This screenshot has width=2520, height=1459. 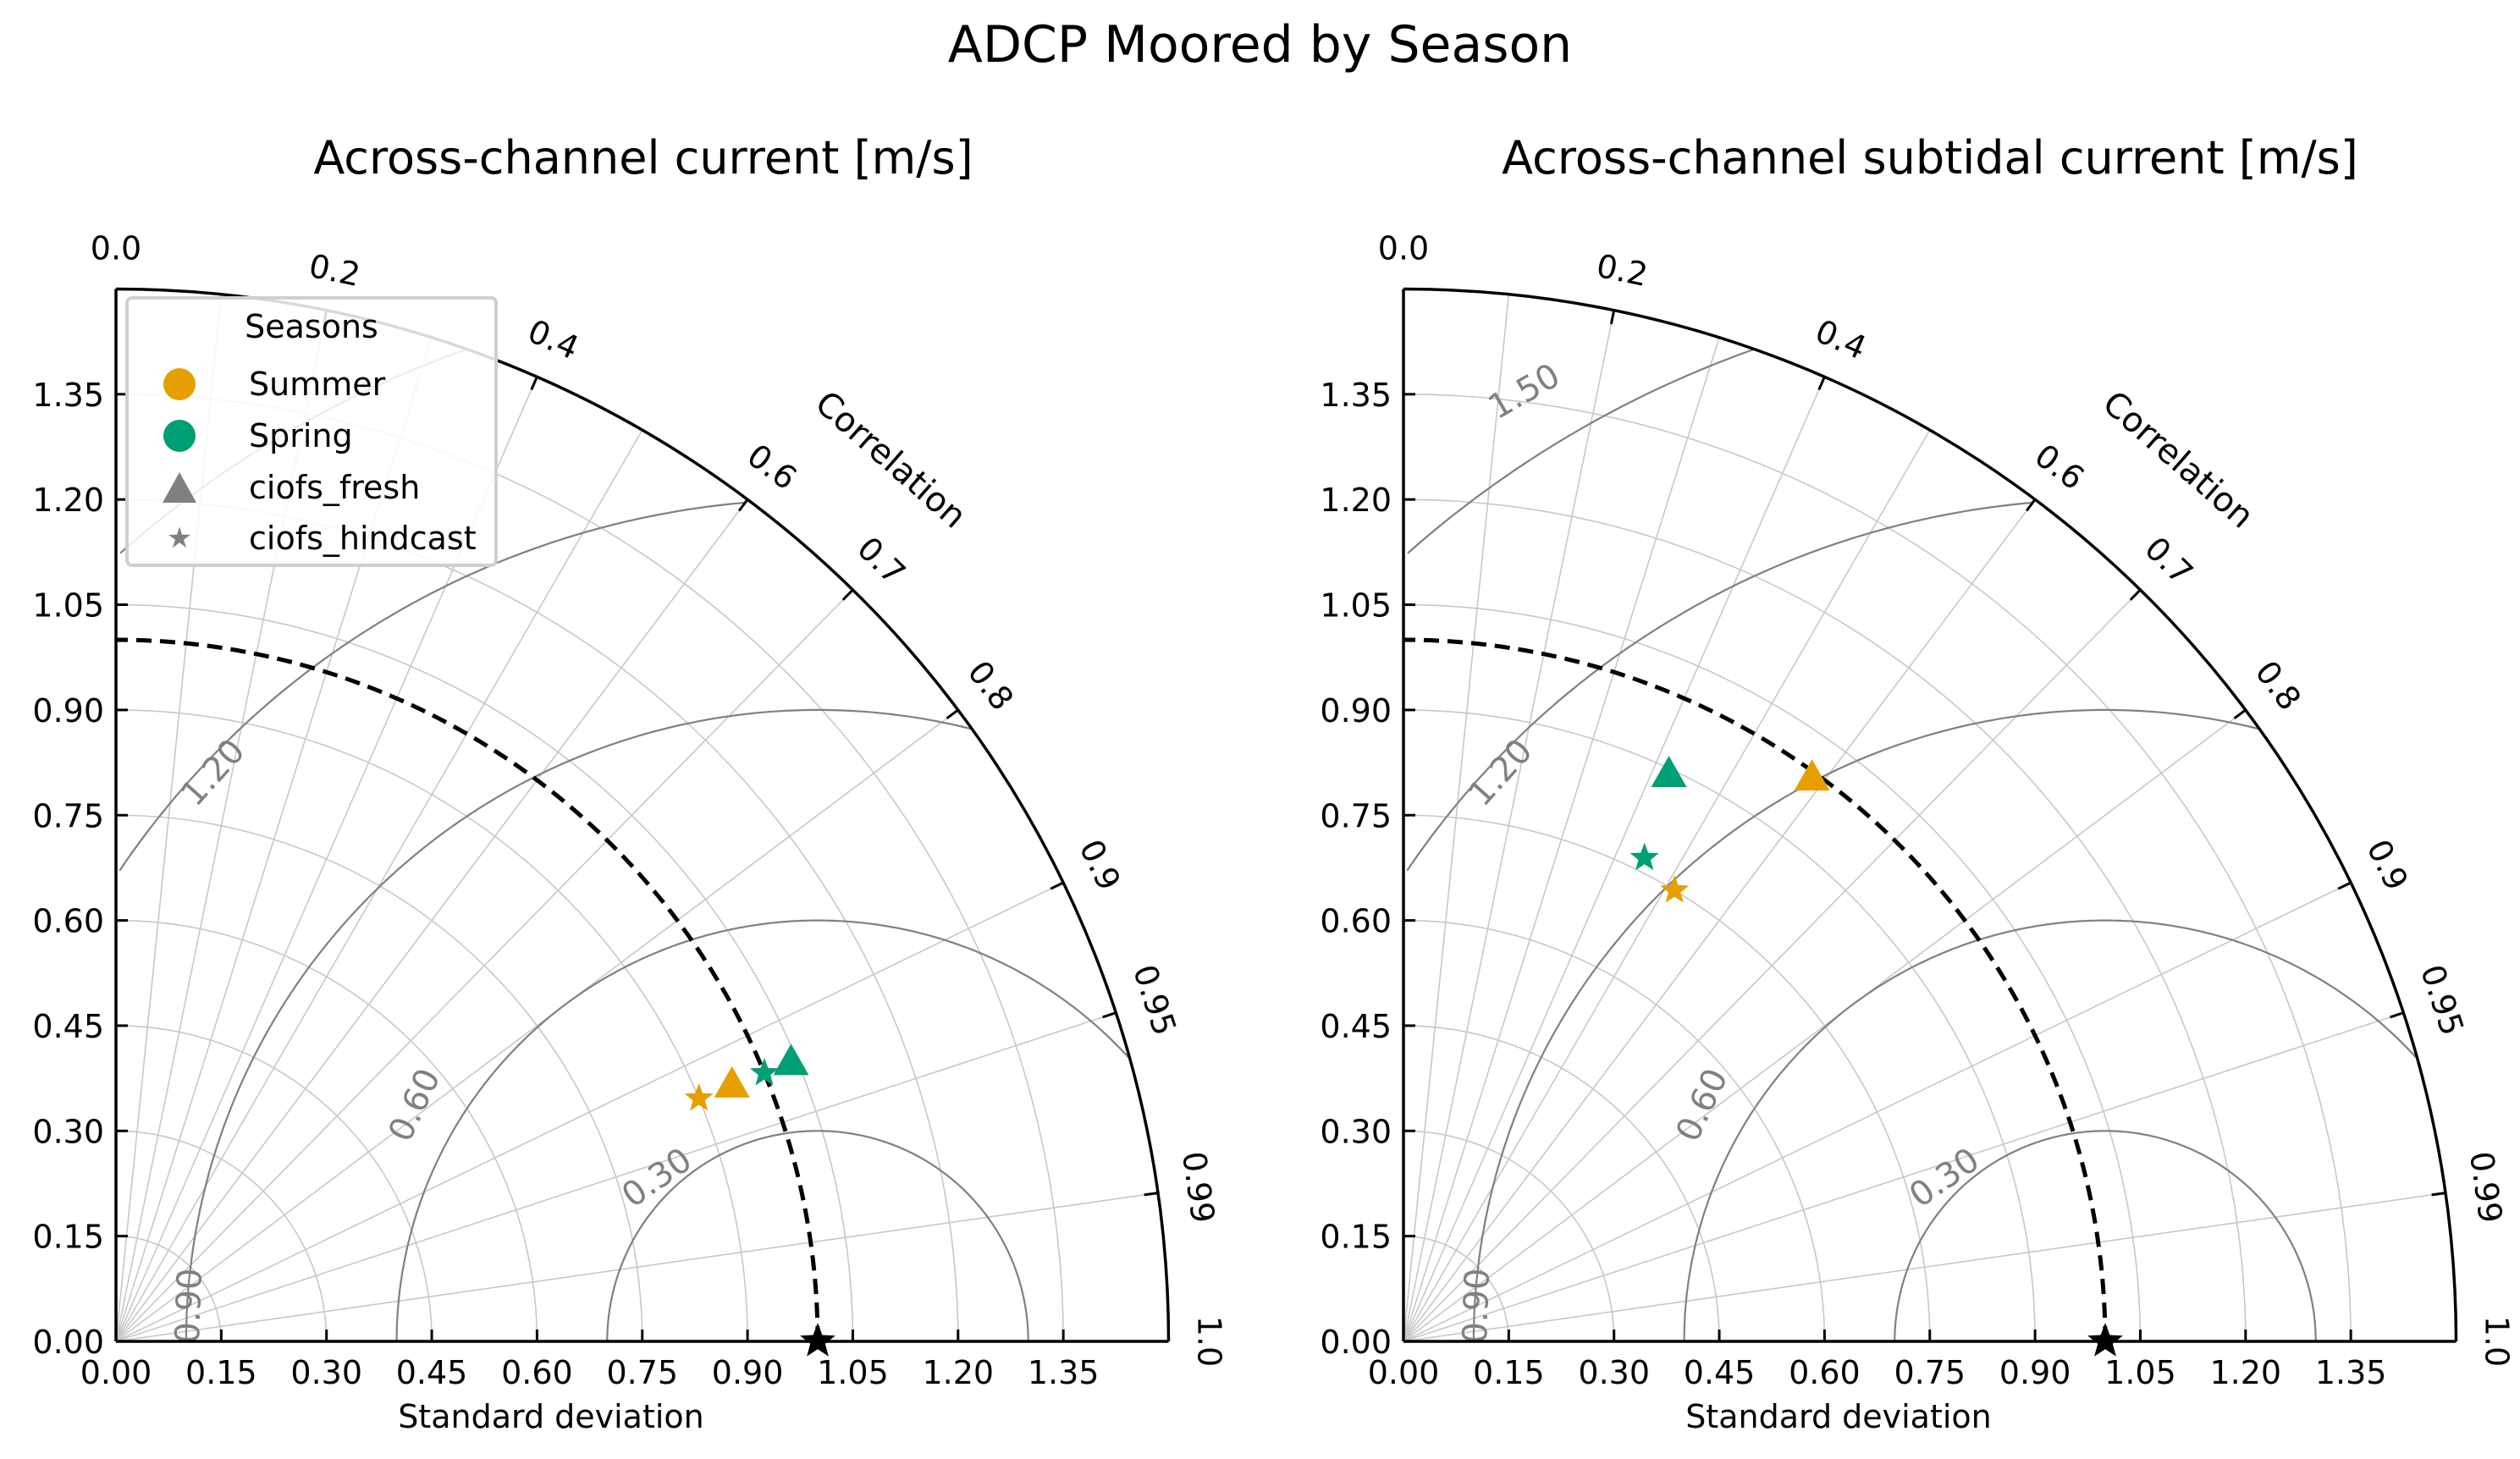 What do you see at coordinates (748, 1372) in the screenshot?
I see `x-tick-label: 0.90` at bounding box center [748, 1372].